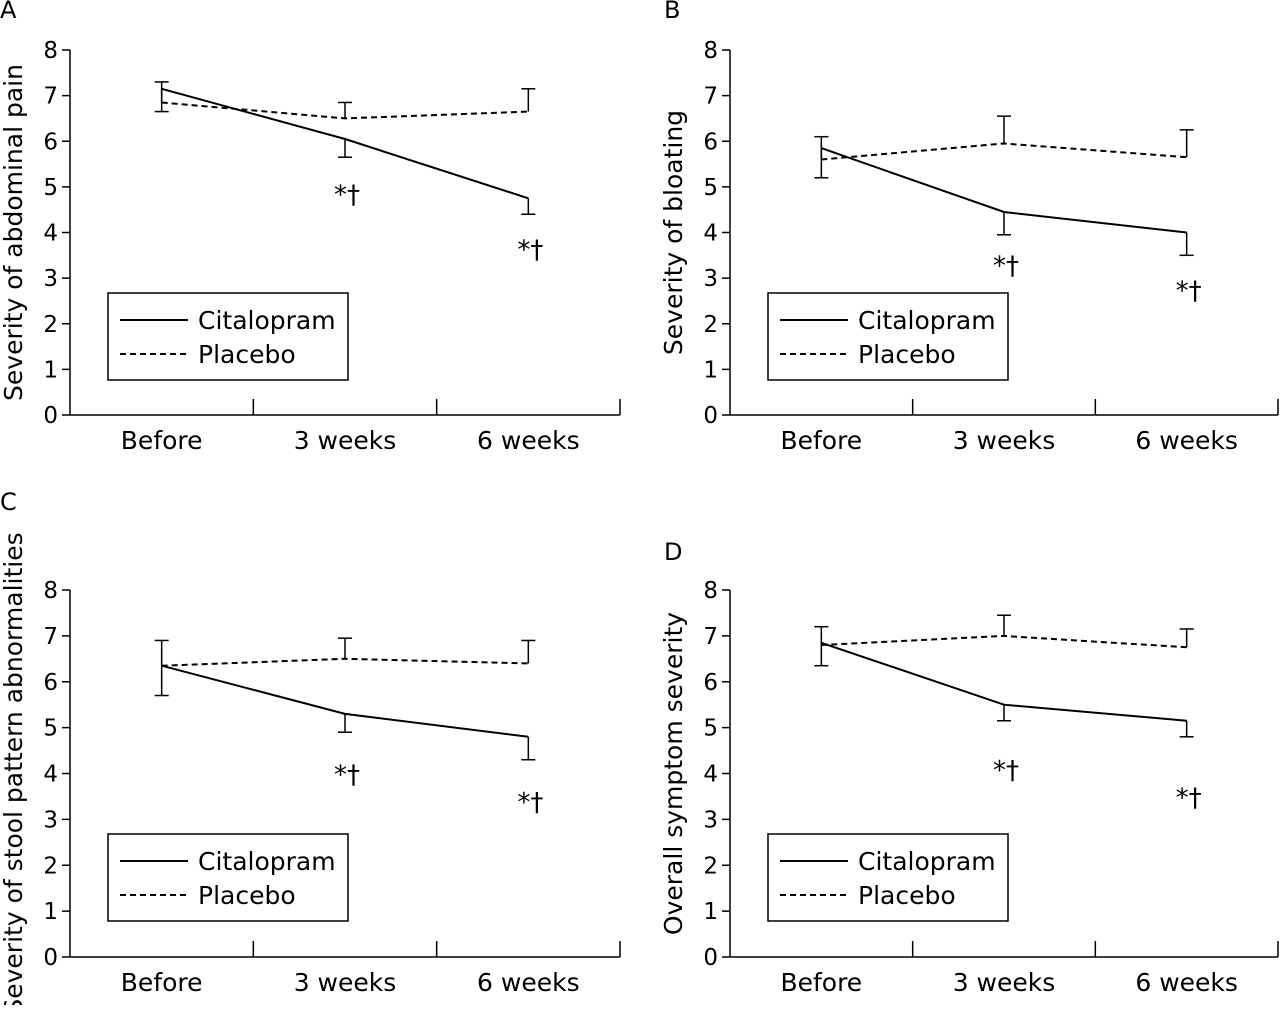 The image size is (1280, 1009). What do you see at coordinates (8, 502) in the screenshot?
I see `panel-label: C` at bounding box center [8, 502].